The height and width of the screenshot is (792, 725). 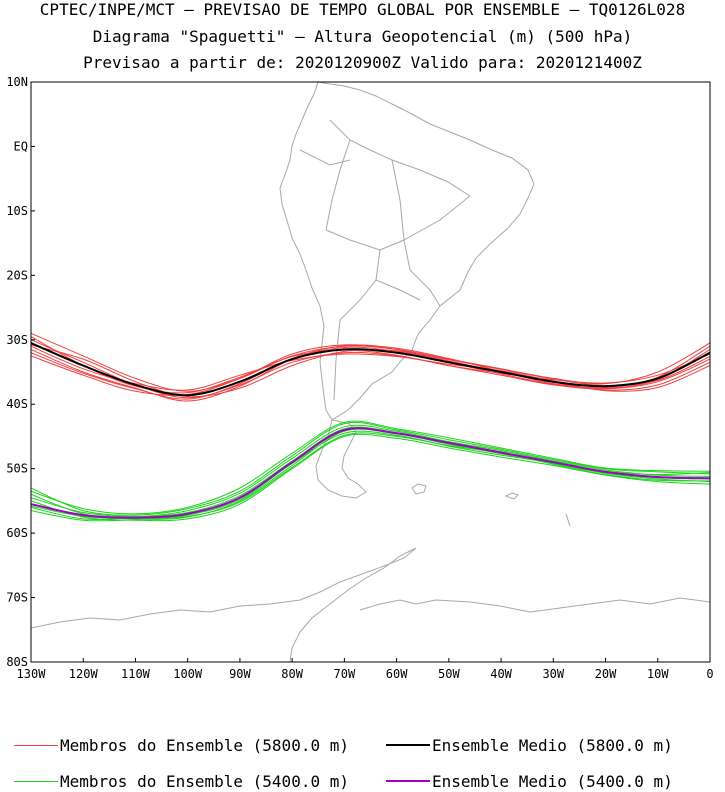 I want to click on y-tick-label: 70S, so click(x=17, y=598).